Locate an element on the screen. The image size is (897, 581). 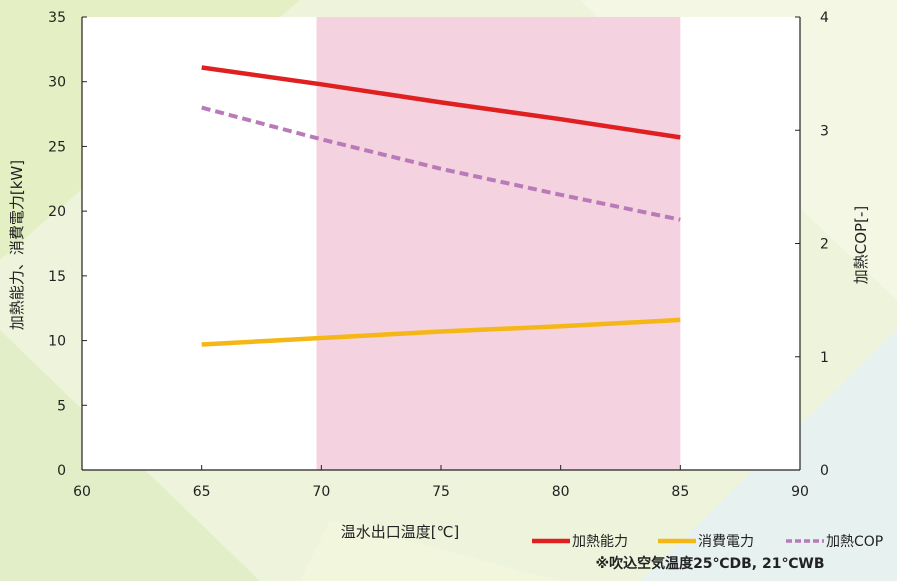
y-left-tick-label: 35 is located at coordinates (57, 18).